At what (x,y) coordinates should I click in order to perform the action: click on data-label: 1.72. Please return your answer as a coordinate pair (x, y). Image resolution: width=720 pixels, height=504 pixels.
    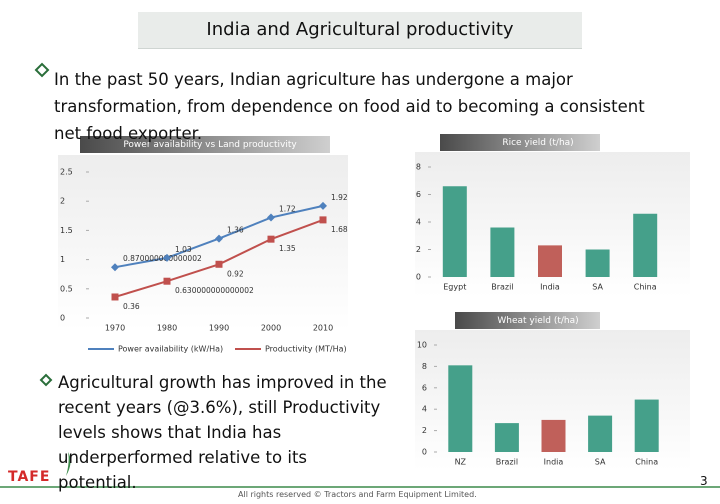
    Looking at the image, I should click on (287, 209).